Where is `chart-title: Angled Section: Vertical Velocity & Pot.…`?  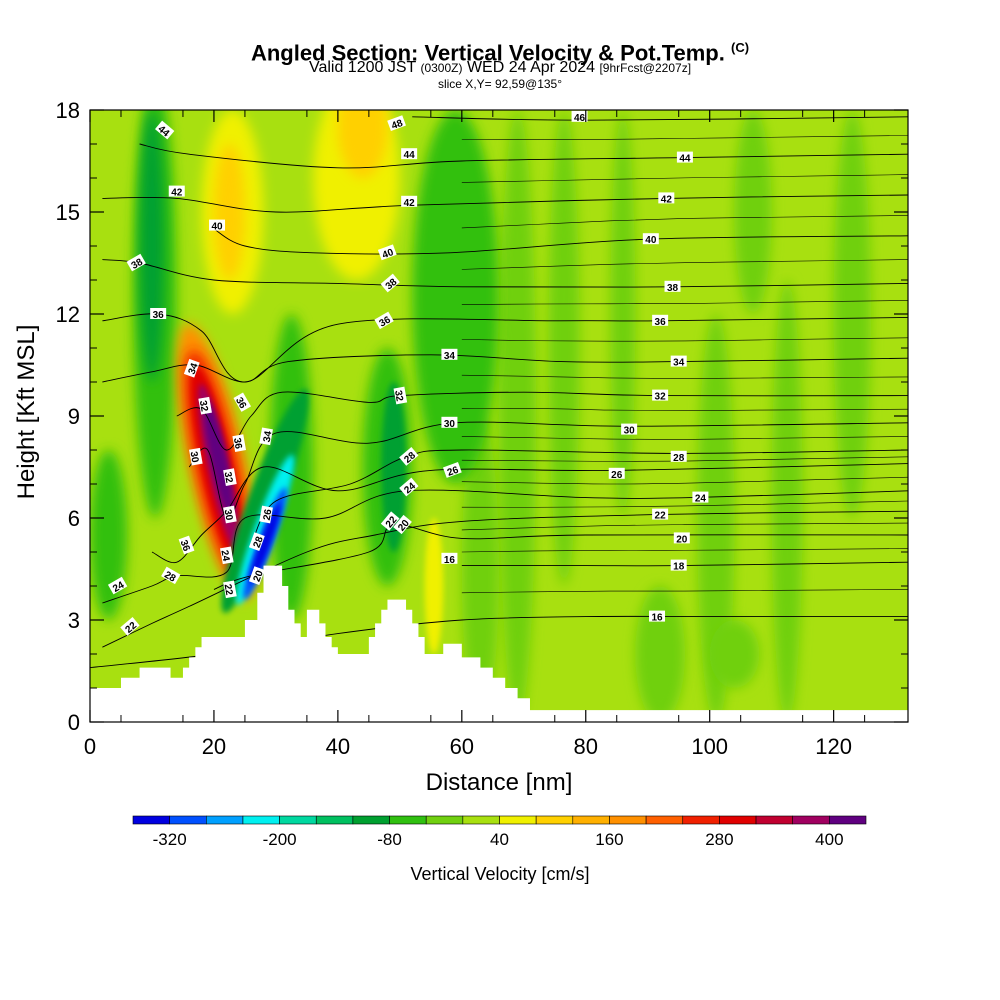 chart-title: Angled Section: Vertical Velocity & Pot.… is located at coordinates (500, 50).